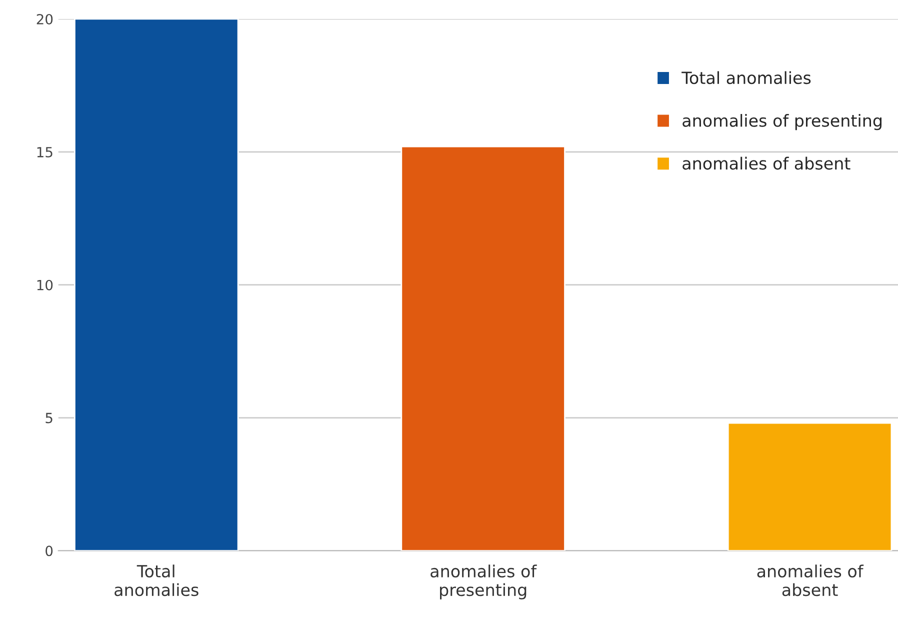 This screenshot has width=898, height=633. What do you see at coordinates (44, 19) in the screenshot?
I see `y-tick-label: 20` at bounding box center [44, 19].